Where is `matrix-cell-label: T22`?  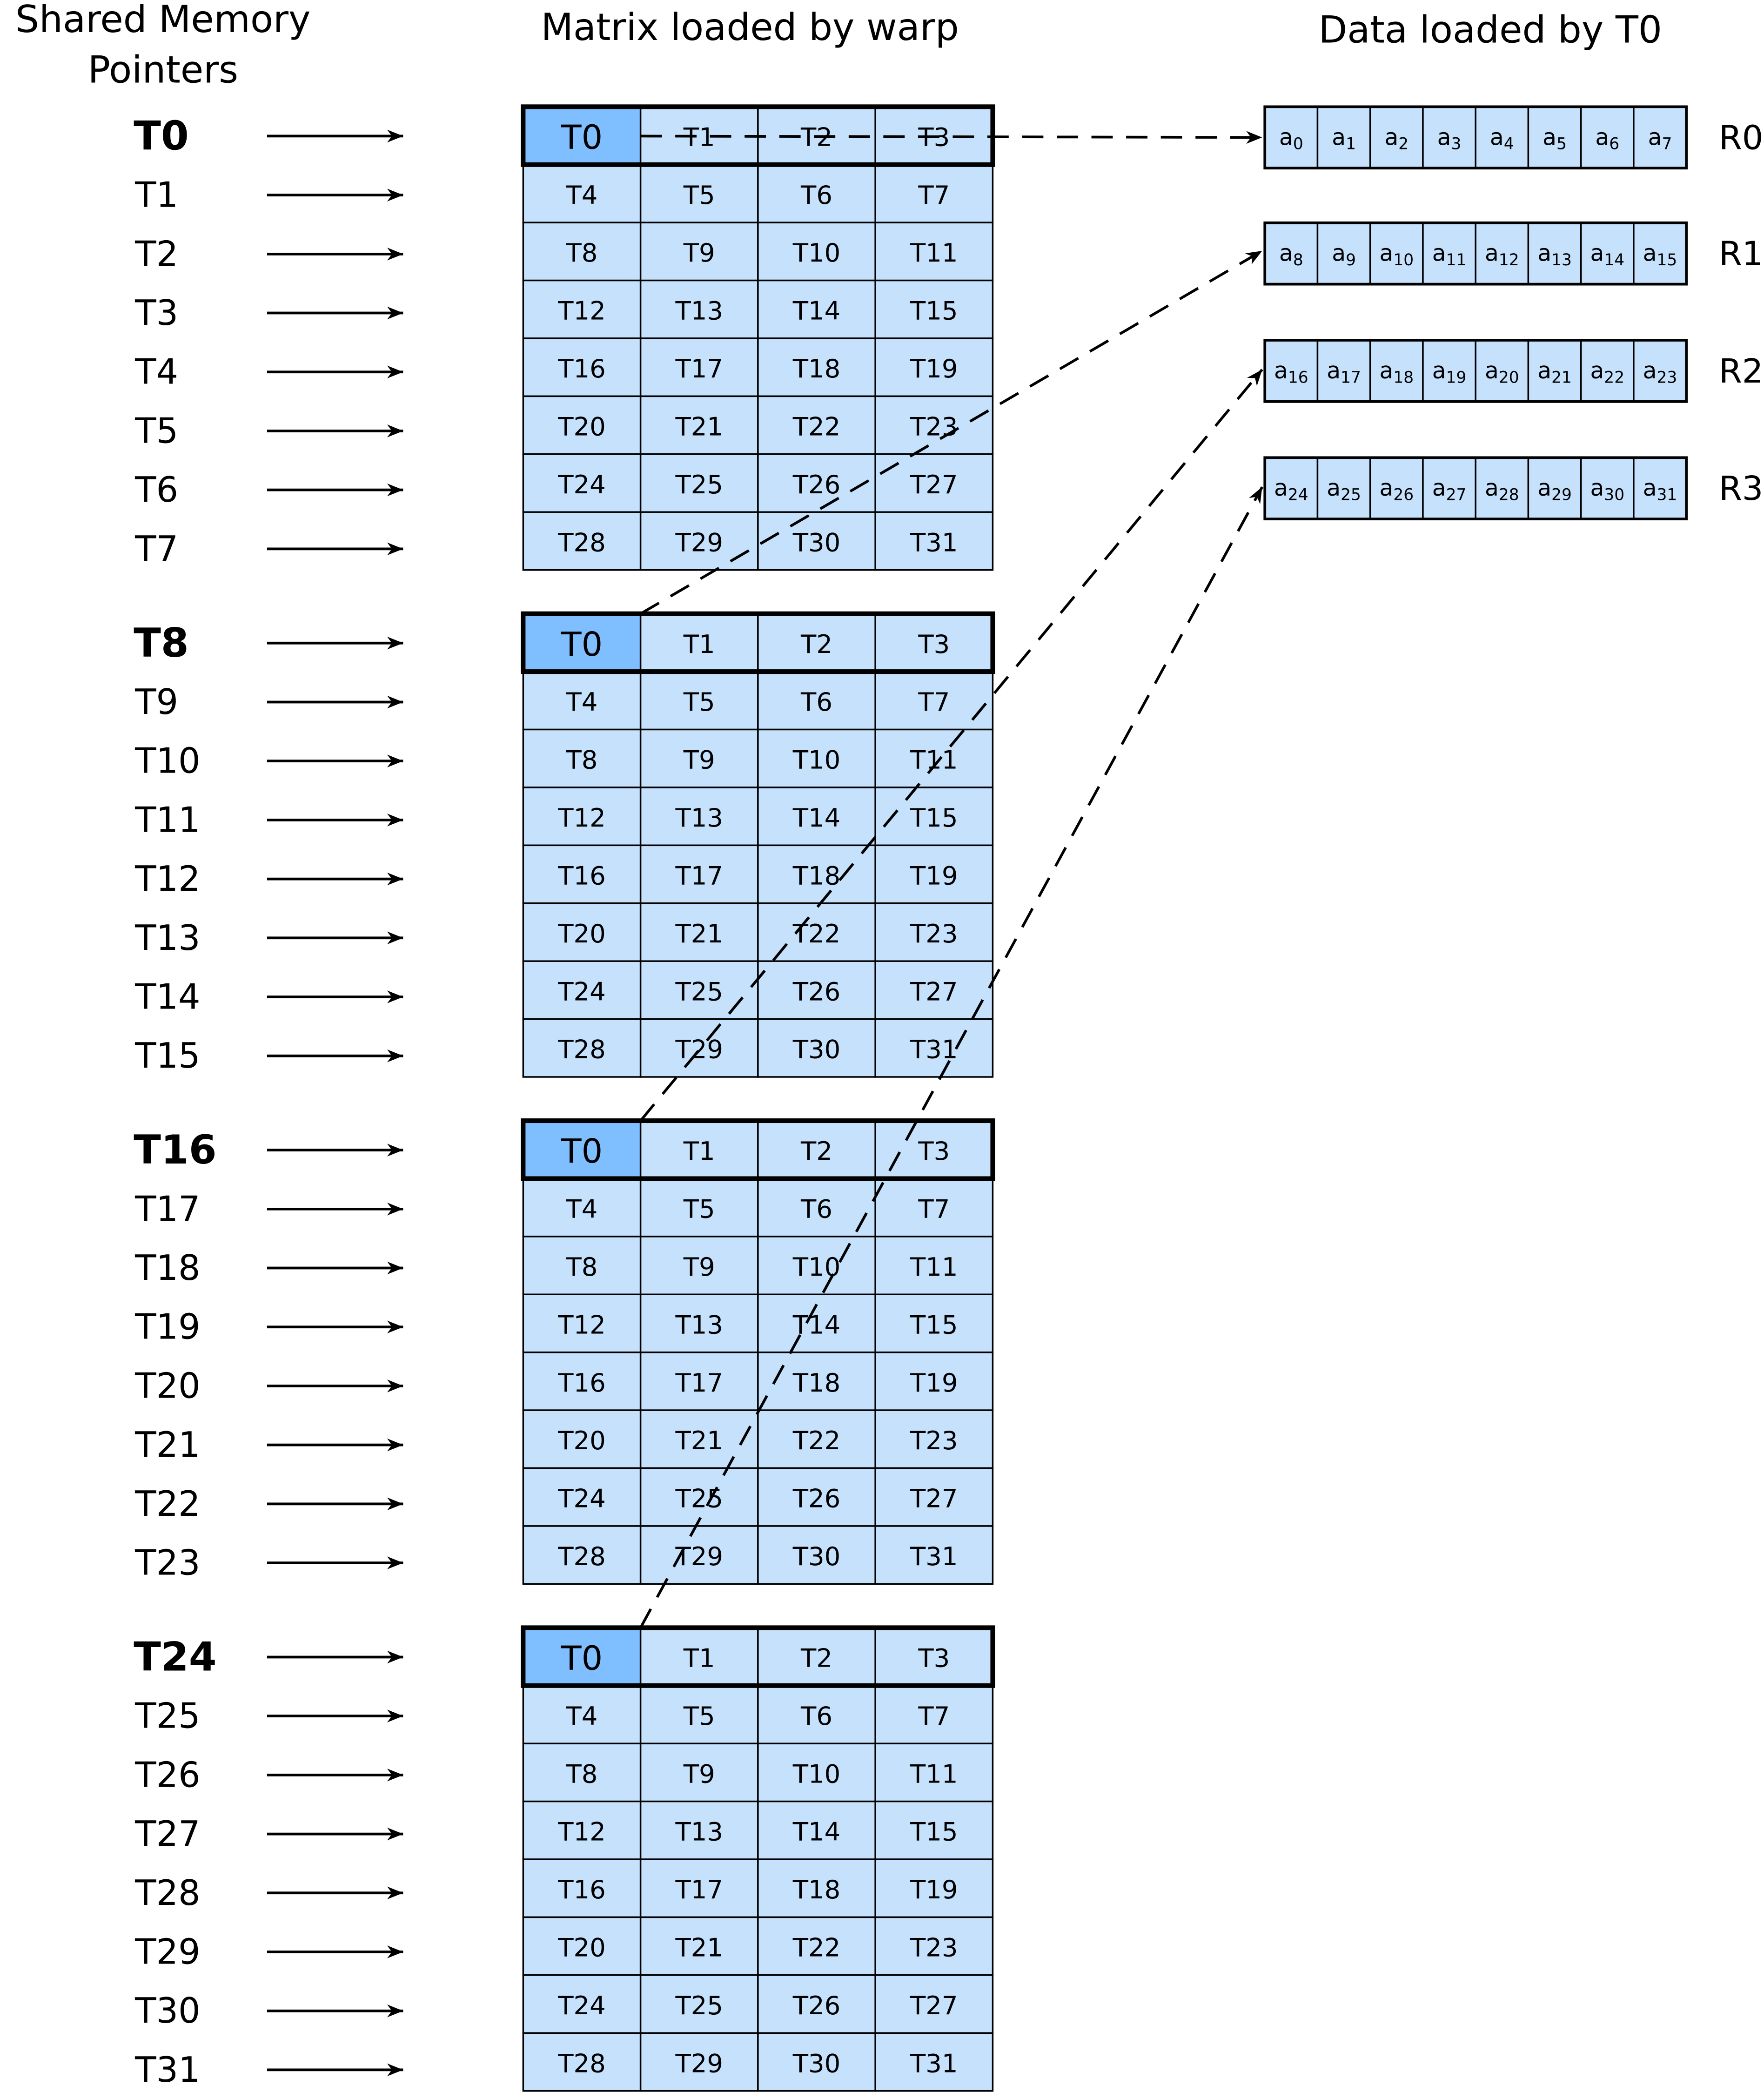
matrix-cell-label: T22 is located at coordinates (816, 1440).